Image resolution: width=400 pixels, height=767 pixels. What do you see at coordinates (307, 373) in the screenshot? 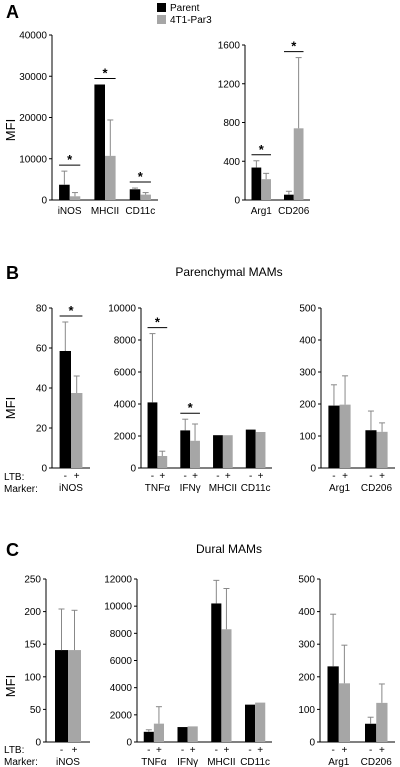
I see `chart-b-4-ytick-label-3: 300` at bounding box center [307, 373].